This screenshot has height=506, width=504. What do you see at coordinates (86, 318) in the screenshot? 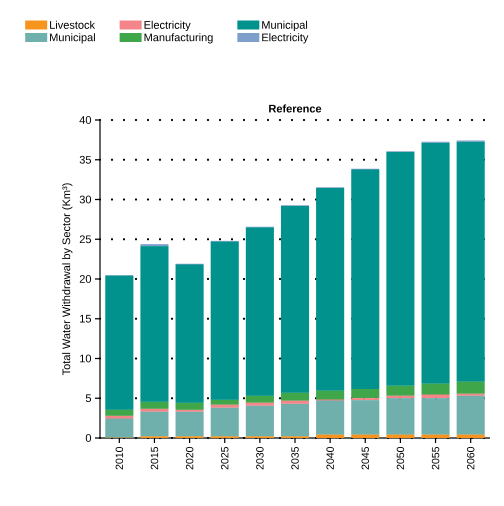
I see `y-tick-label: 15` at bounding box center [86, 318].